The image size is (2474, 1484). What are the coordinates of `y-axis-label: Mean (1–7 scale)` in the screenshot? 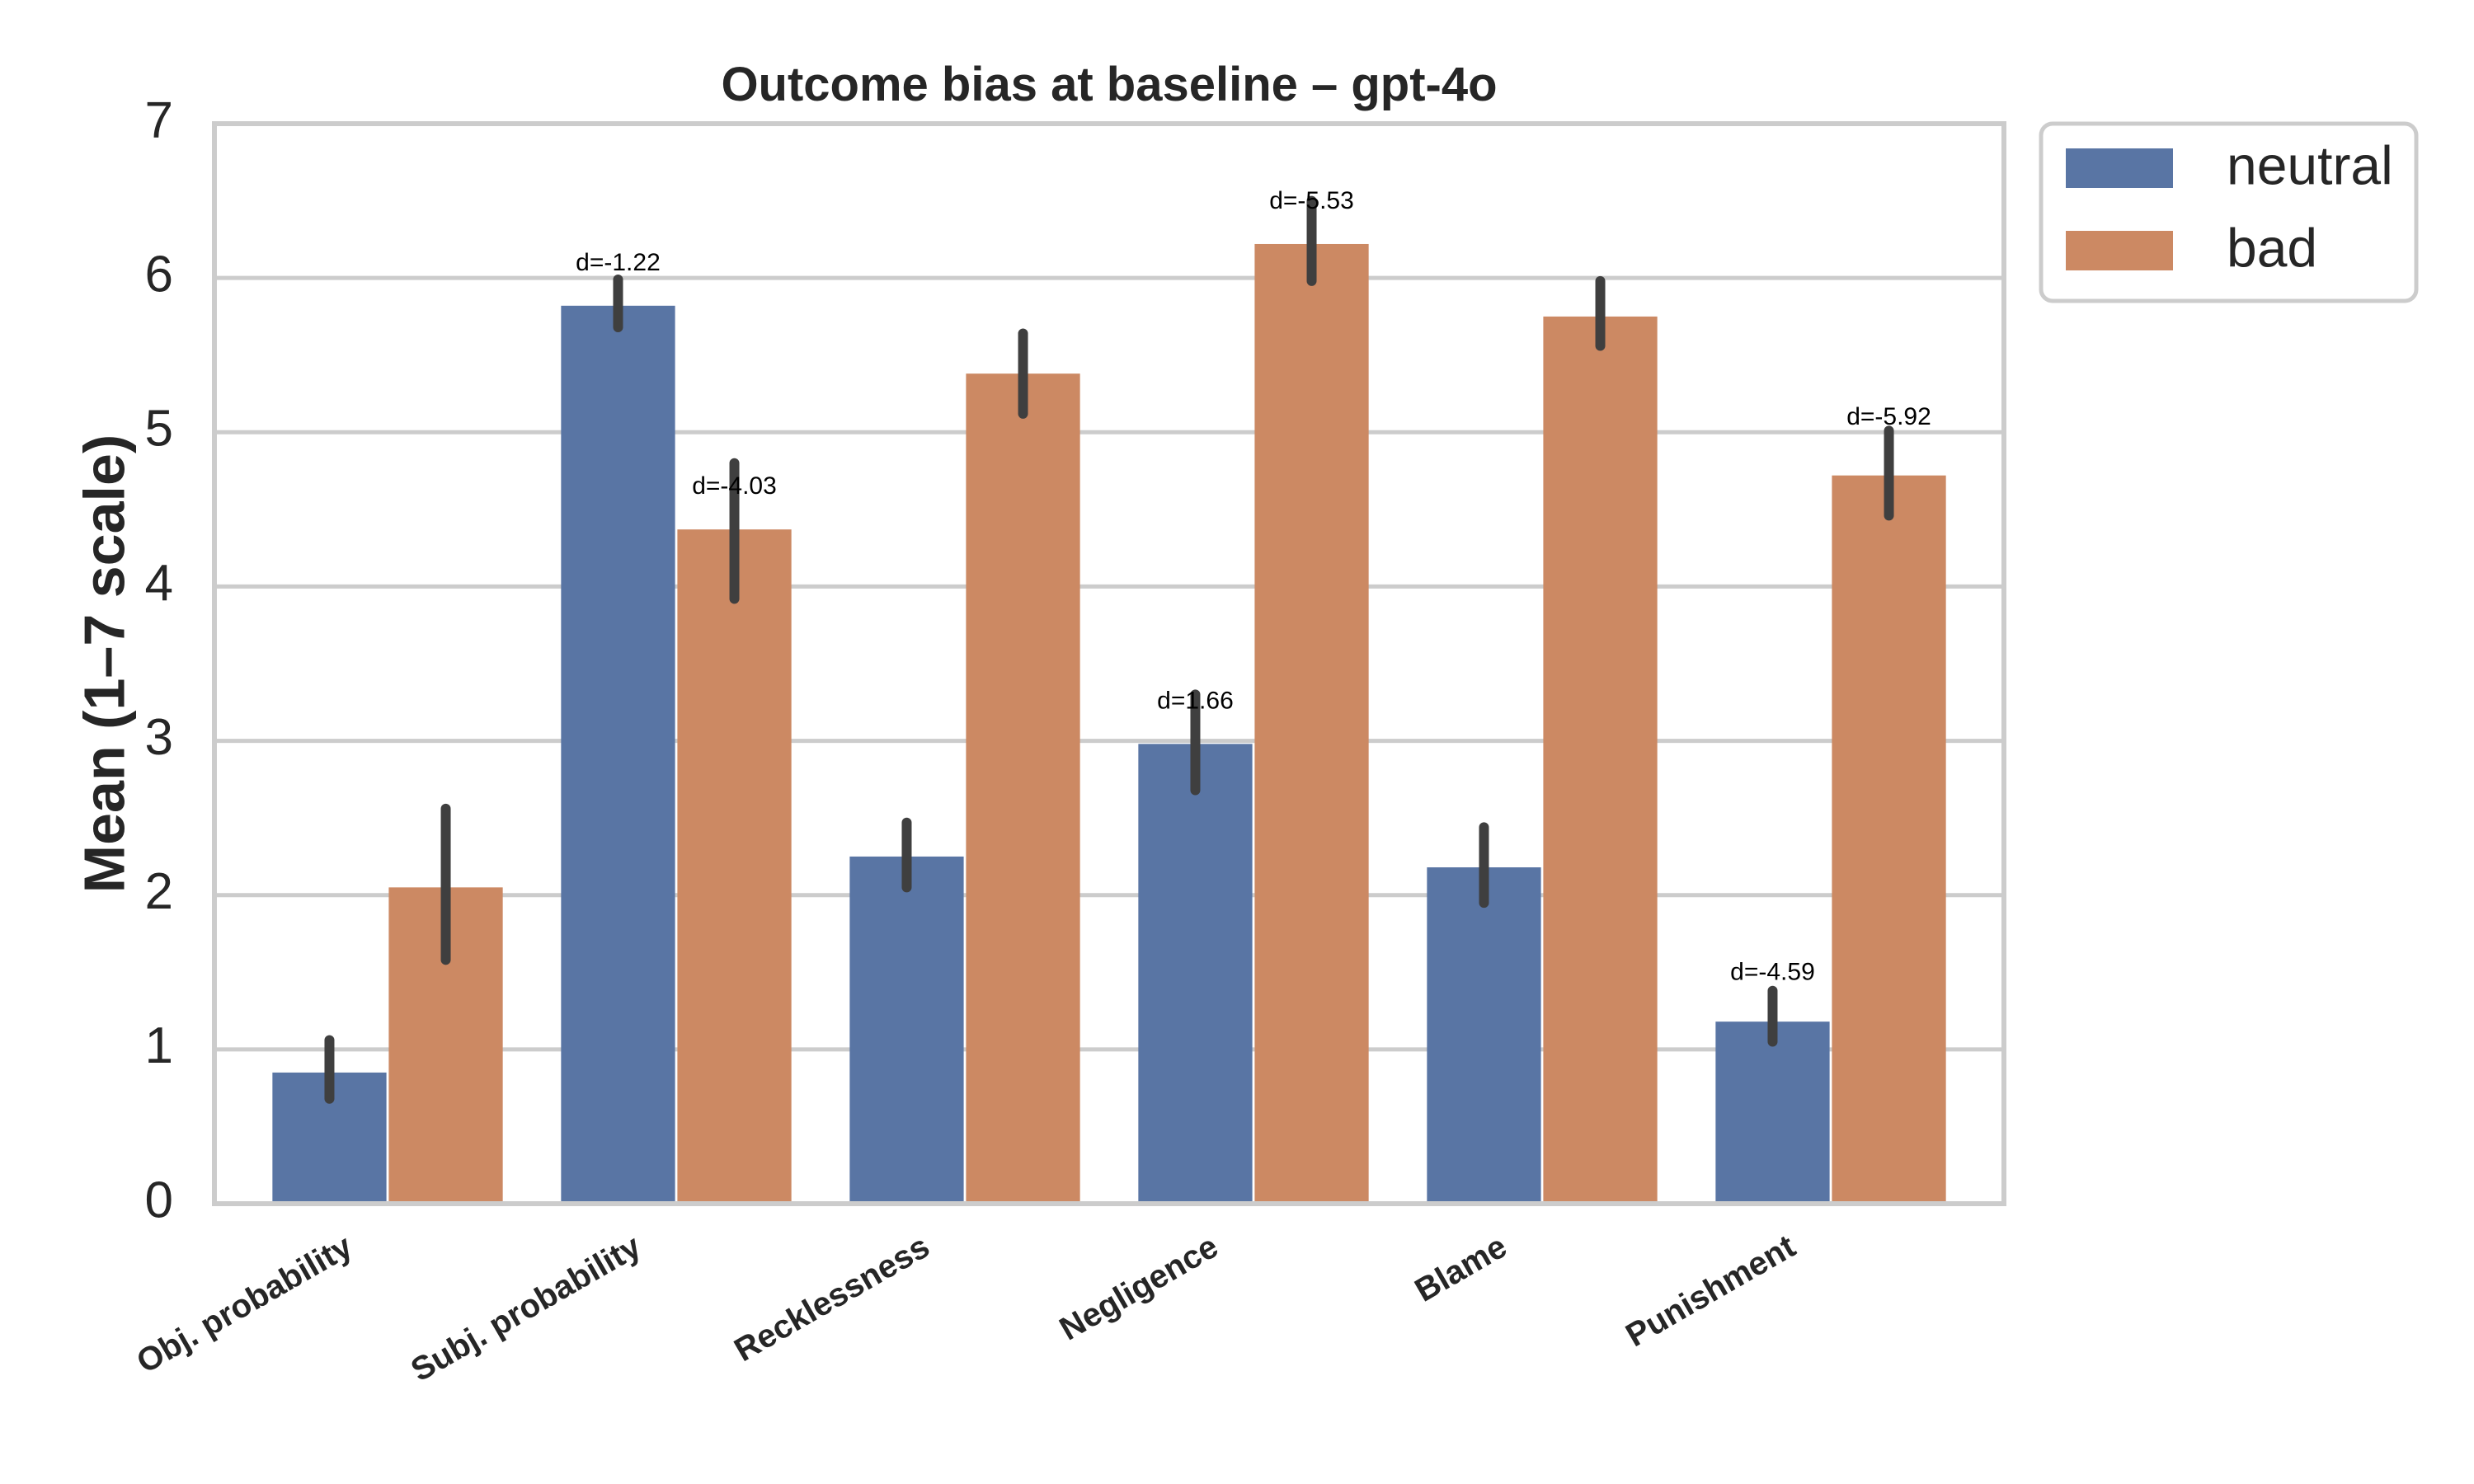 It's located at (104, 663).